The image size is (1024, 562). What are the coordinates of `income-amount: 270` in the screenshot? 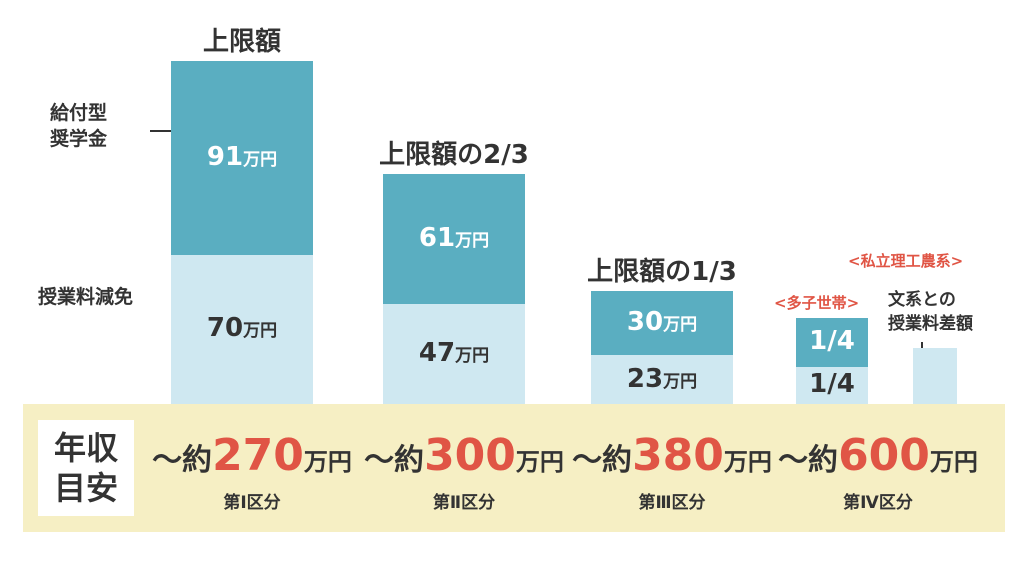 It's located at (258, 455).